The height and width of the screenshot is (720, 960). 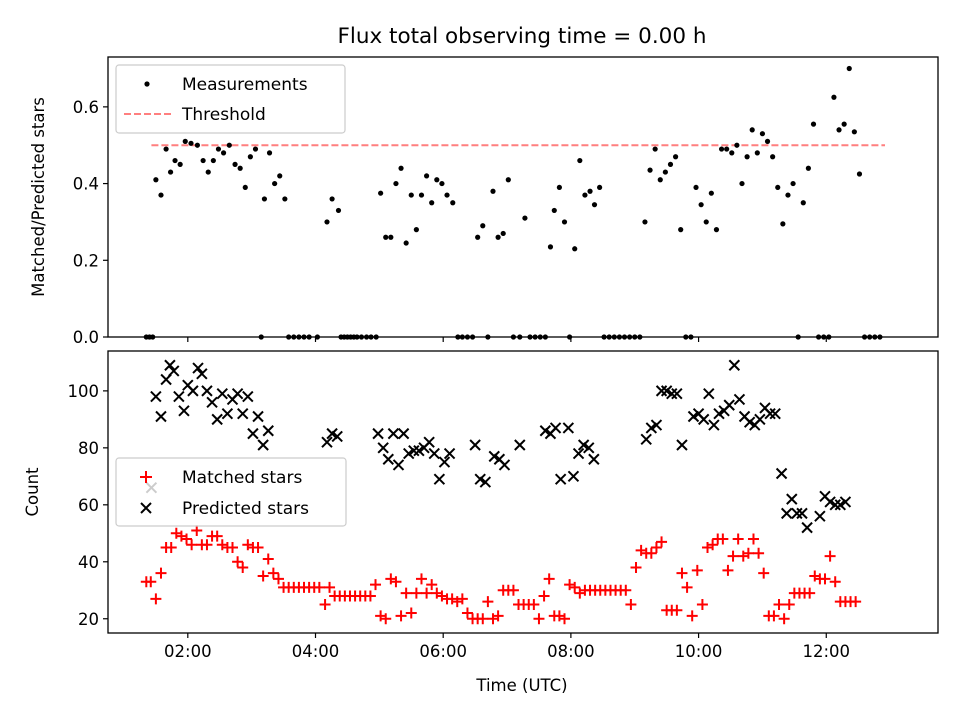 What do you see at coordinates (443, 651) in the screenshot?
I see `x-tick-label: 06:00` at bounding box center [443, 651].